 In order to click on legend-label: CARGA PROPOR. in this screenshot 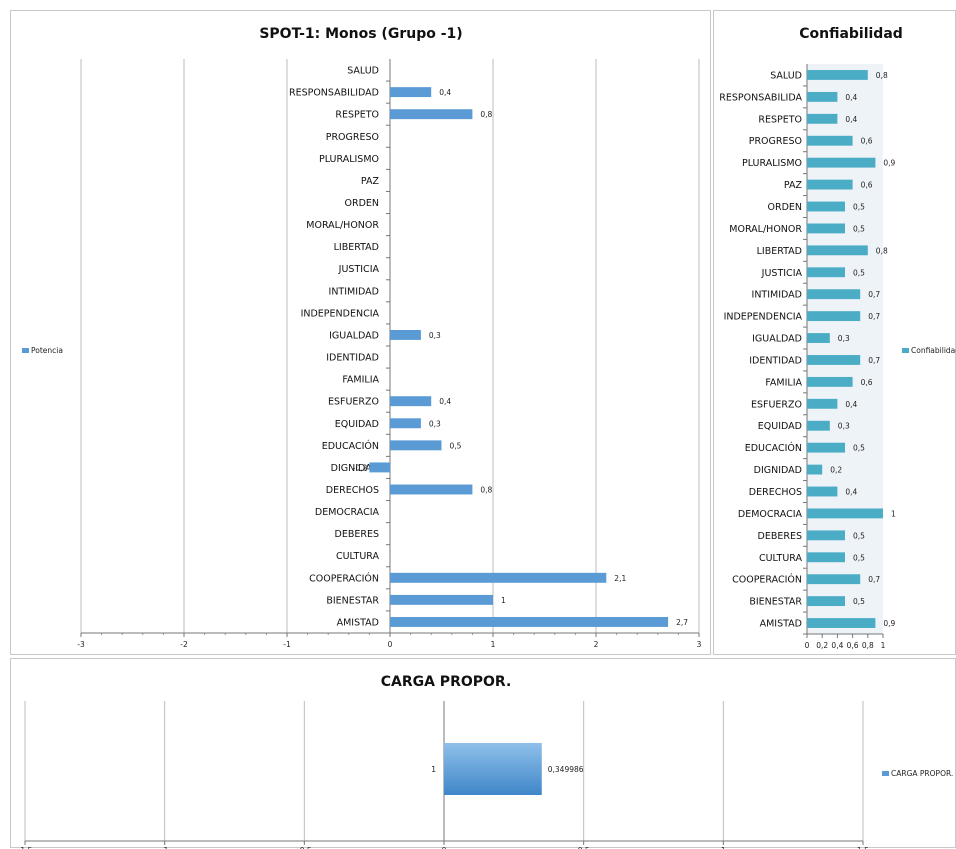, I will do `click(922, 773)`.